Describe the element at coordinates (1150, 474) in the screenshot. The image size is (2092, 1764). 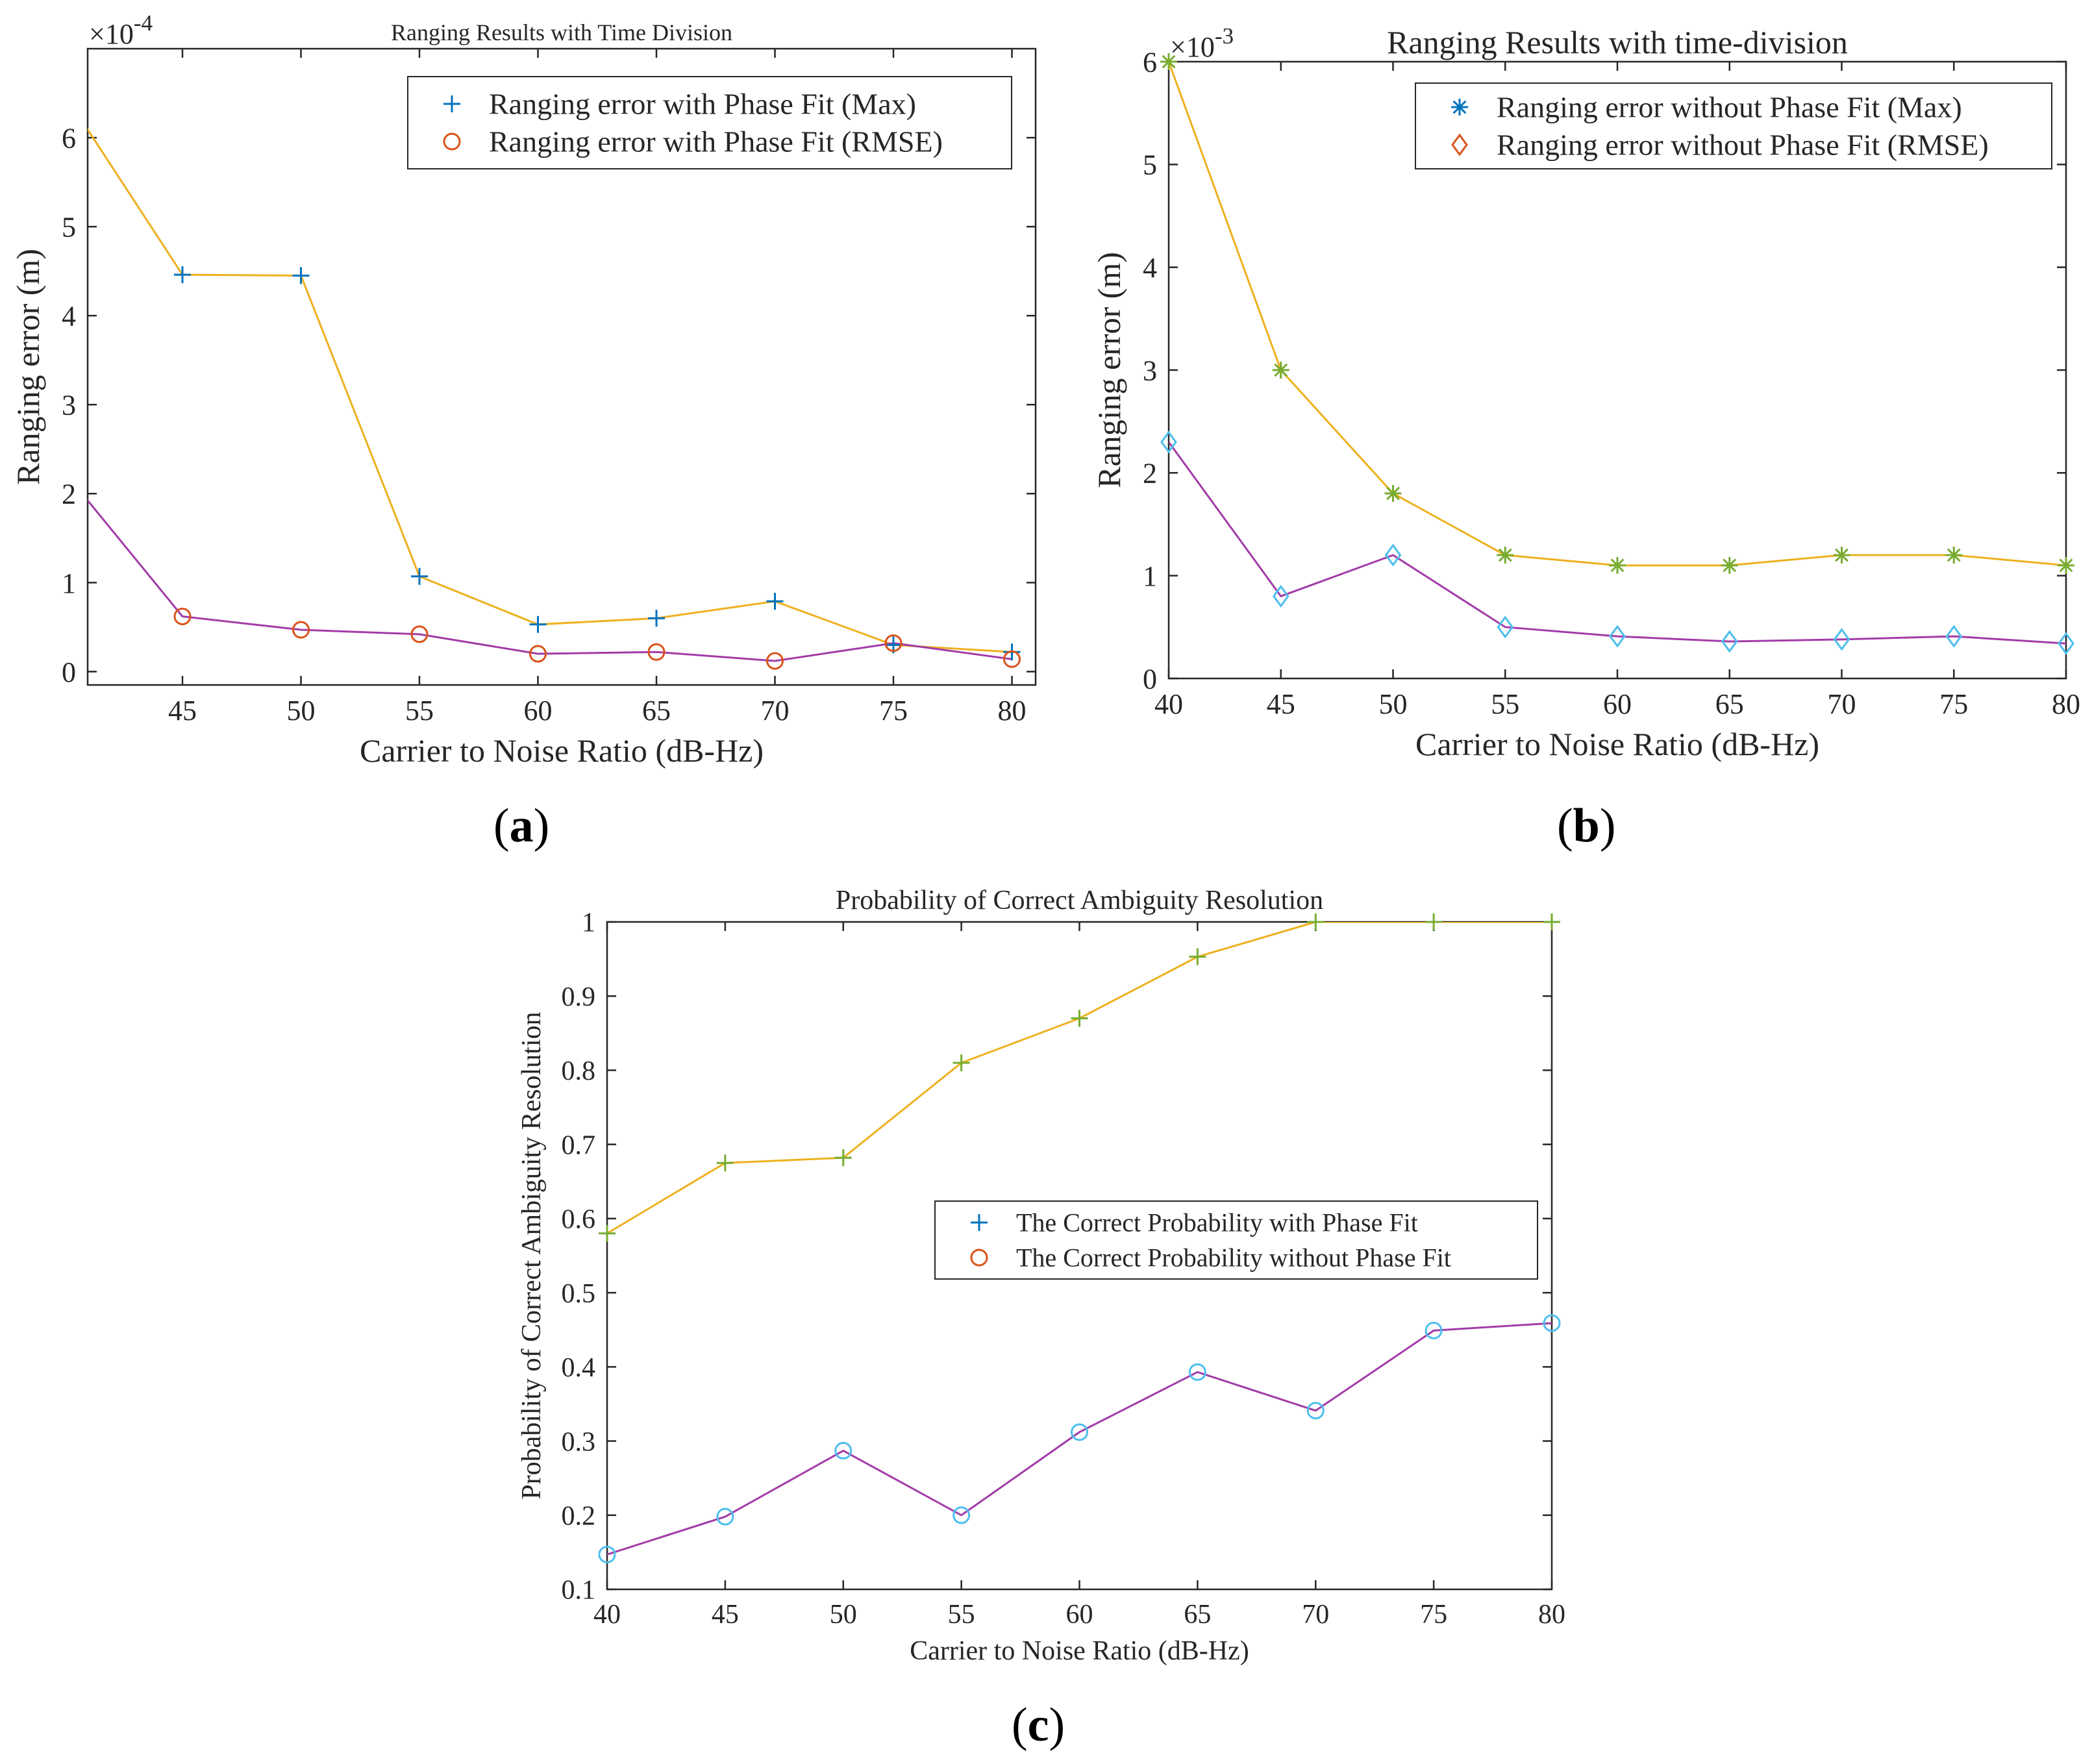
I see `y-tick-label: 2` at that location.